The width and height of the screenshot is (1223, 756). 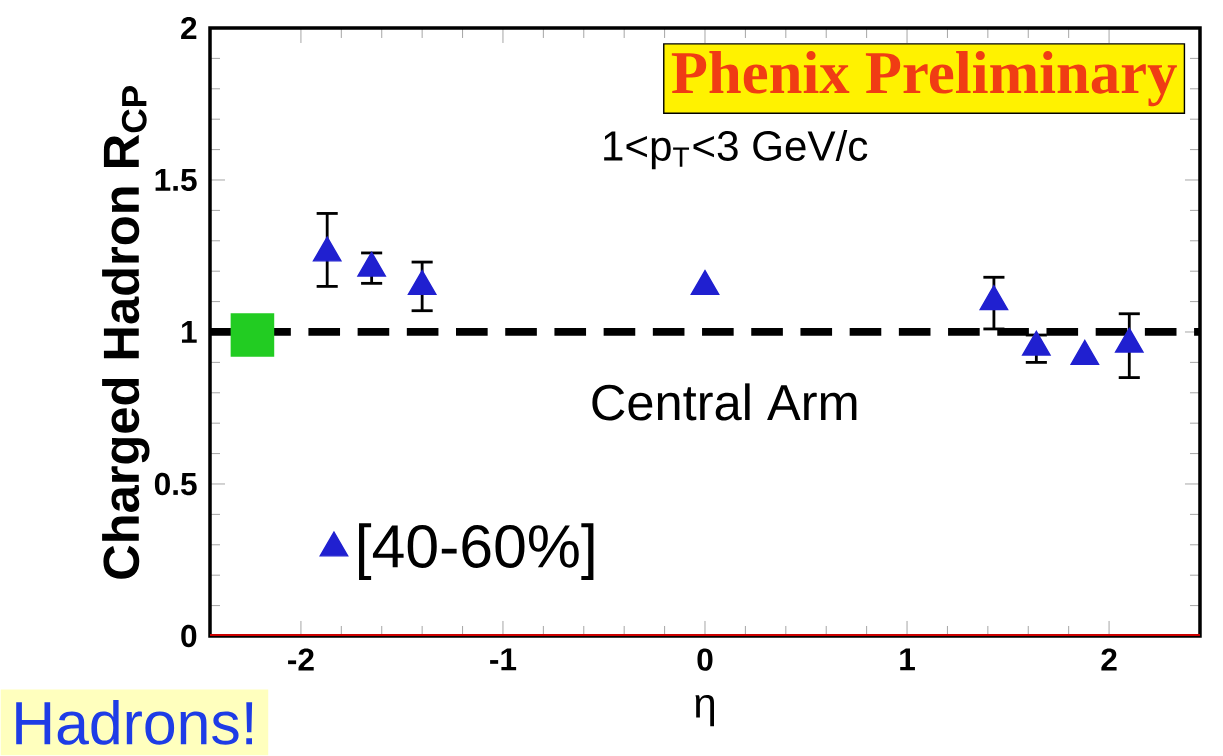 I want to click on x-tick-label: 1, so click(x=907, y=659).